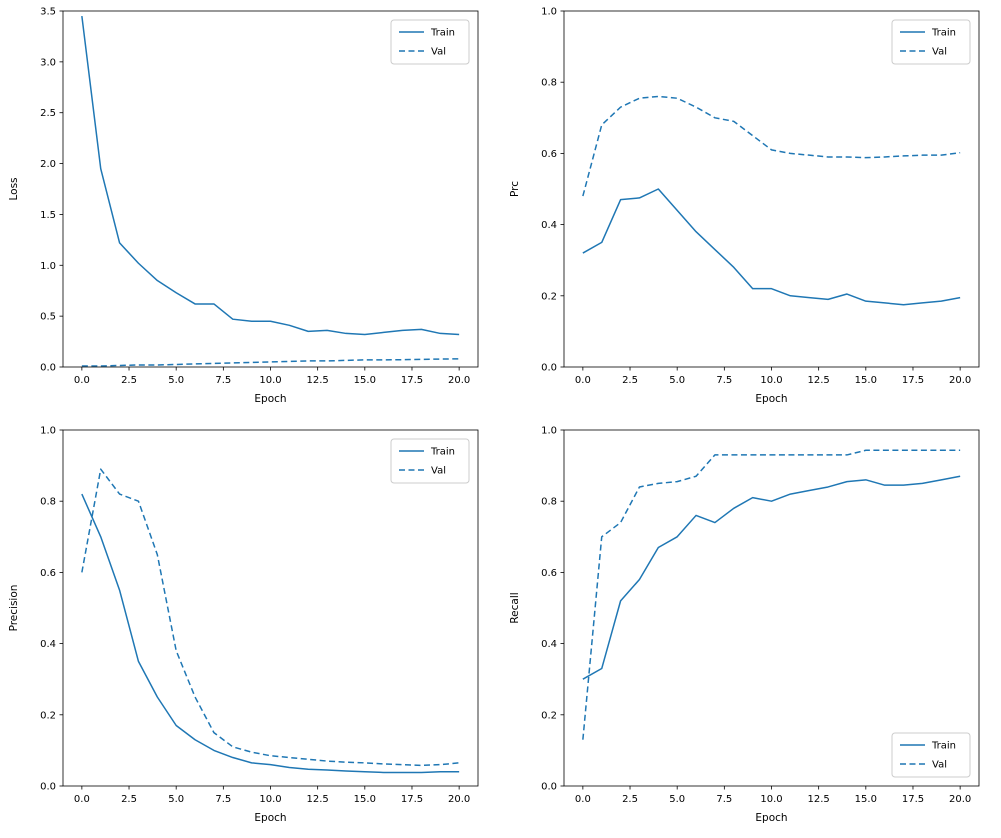 This screenshot has width=1001, height=838. Describe the element at coordinates (48, 215) in the screenshot. I see `y-tick-label: 1.5` at that location.